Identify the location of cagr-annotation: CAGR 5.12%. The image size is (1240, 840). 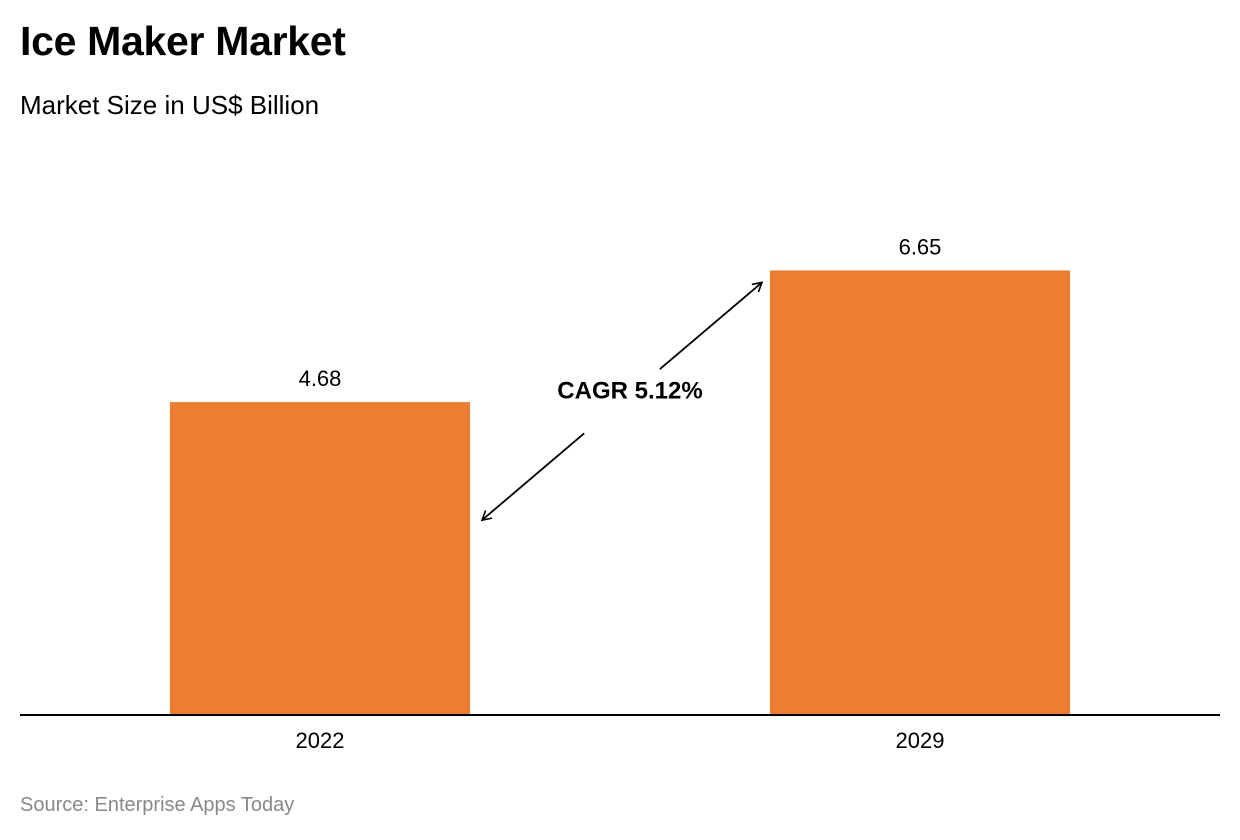
(622, 401).